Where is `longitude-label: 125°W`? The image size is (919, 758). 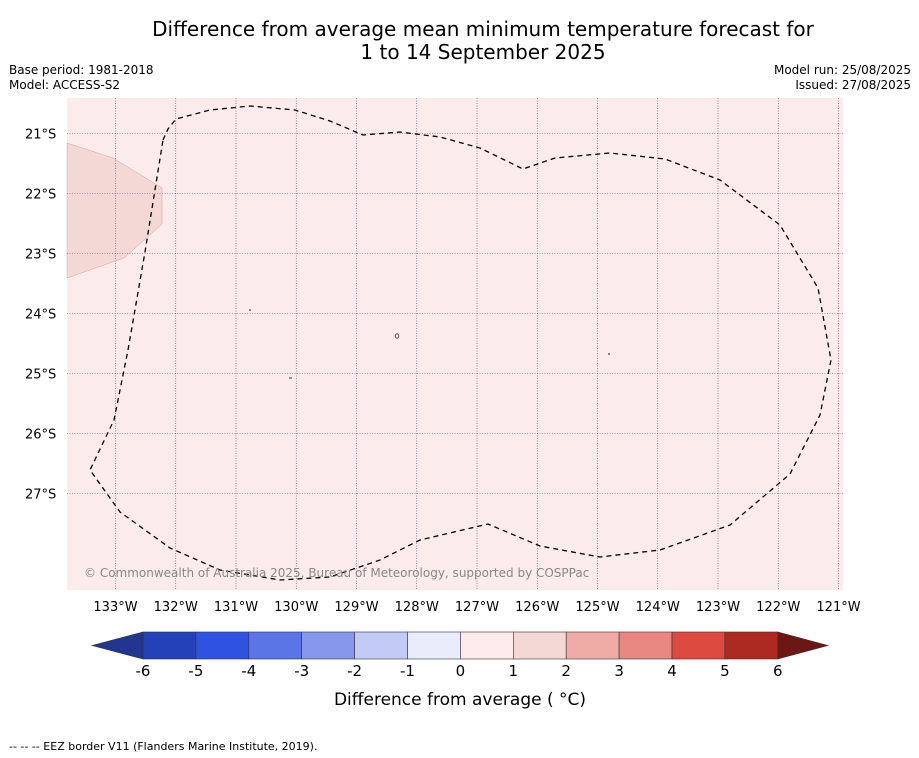 longitude-label: 125°W is located at coordinates (597, 607).